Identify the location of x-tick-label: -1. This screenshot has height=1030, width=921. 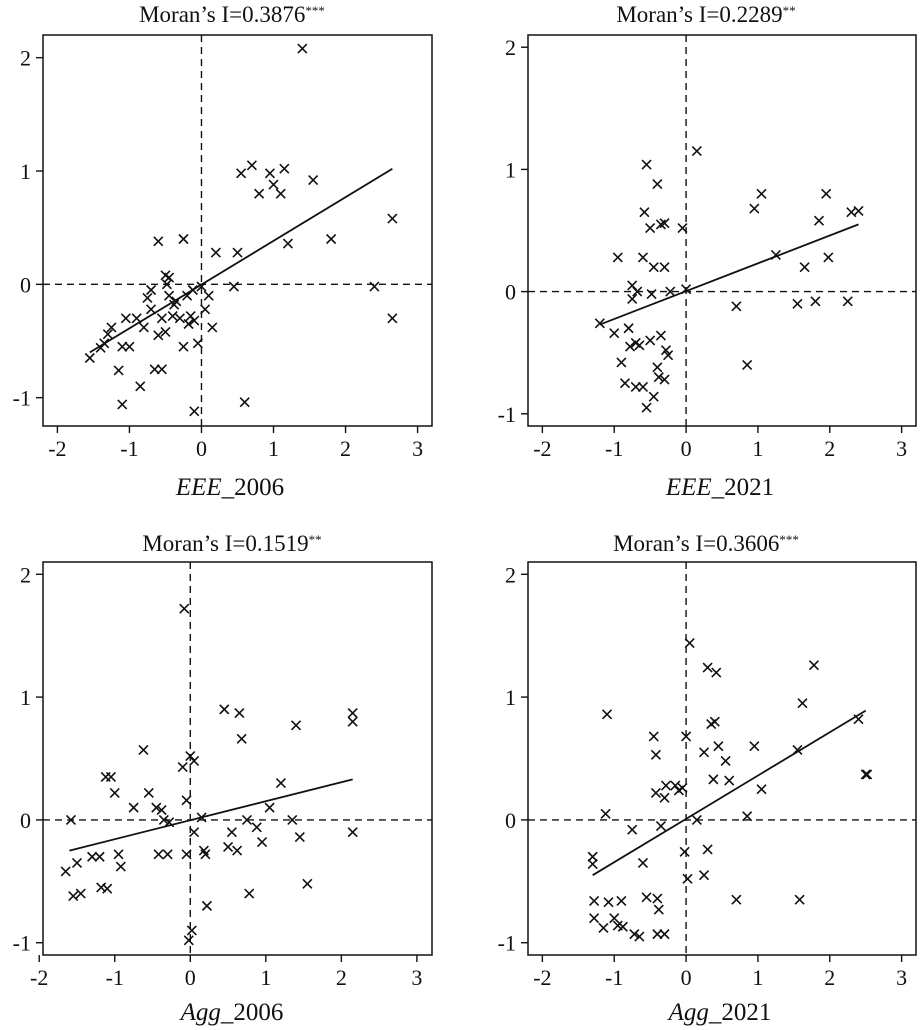
(614, 977).